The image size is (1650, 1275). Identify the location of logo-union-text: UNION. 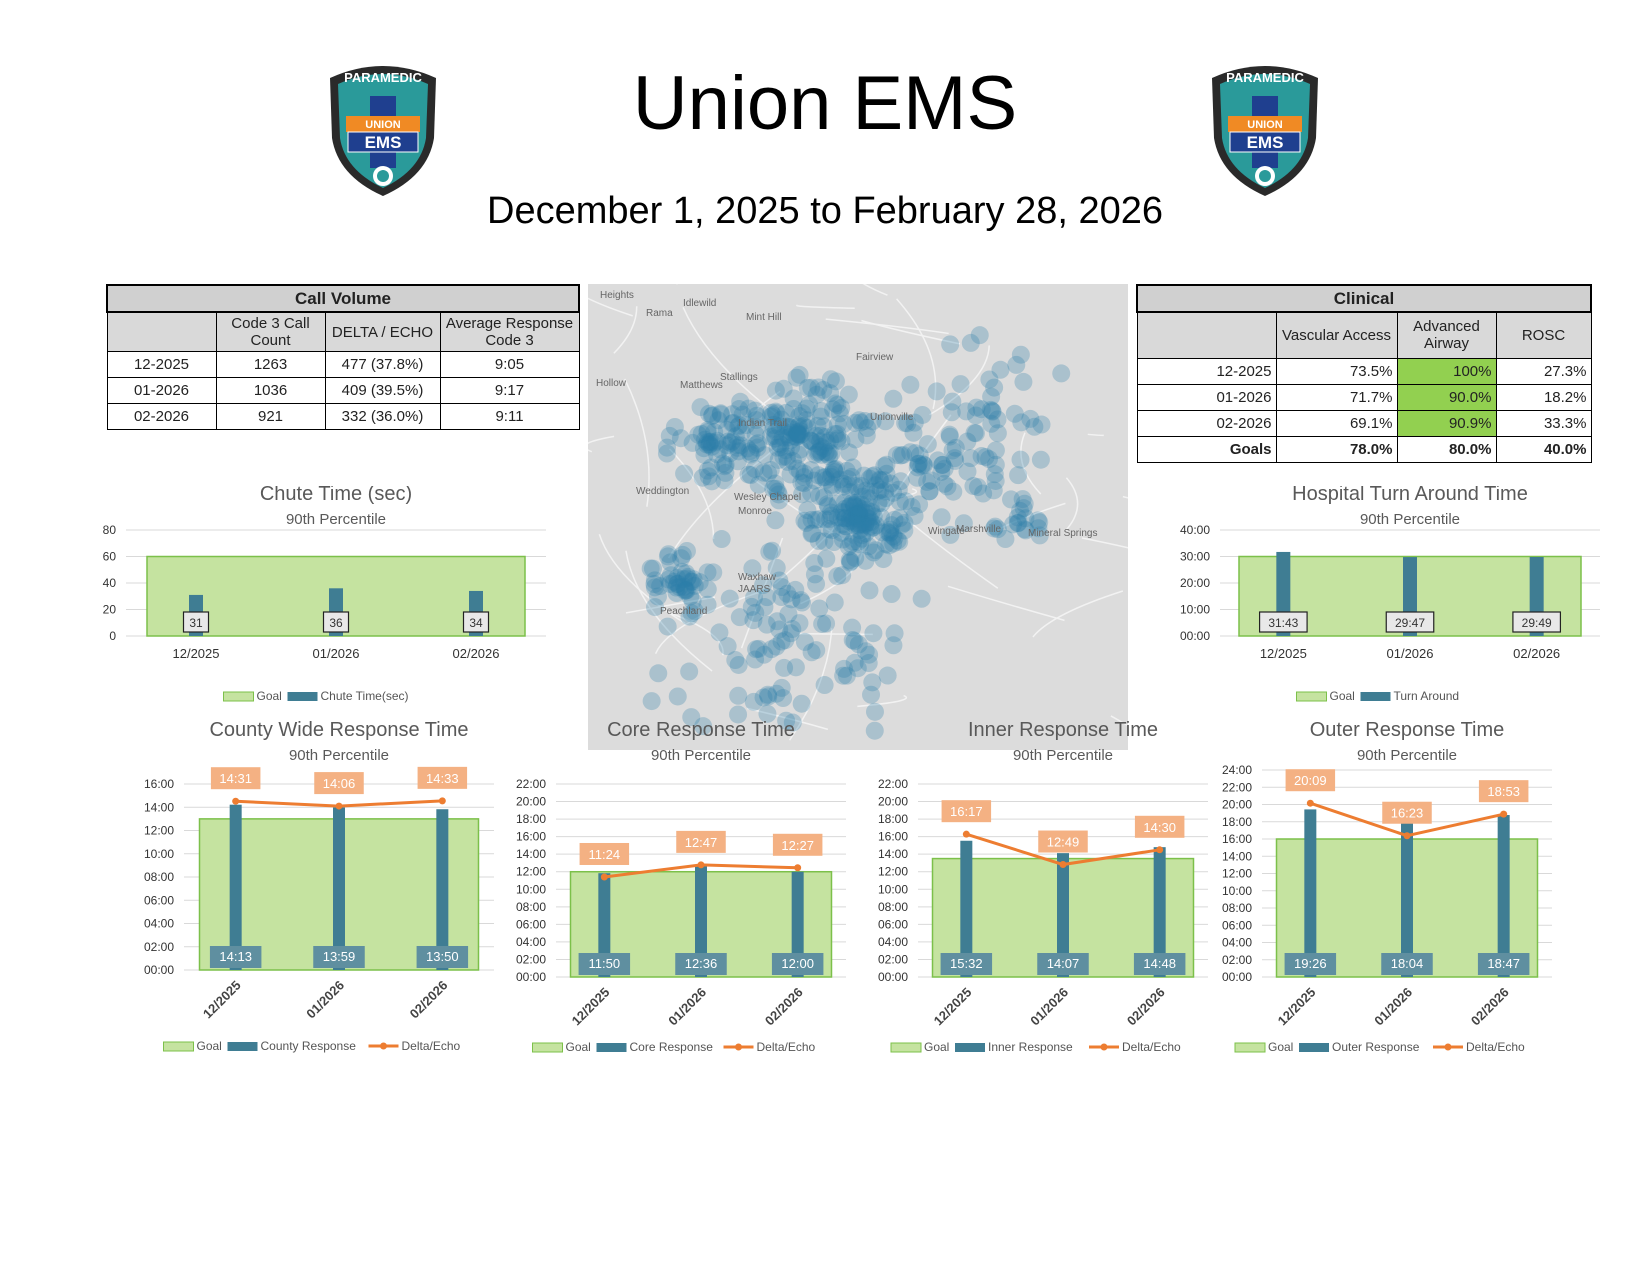
(1265, 125).